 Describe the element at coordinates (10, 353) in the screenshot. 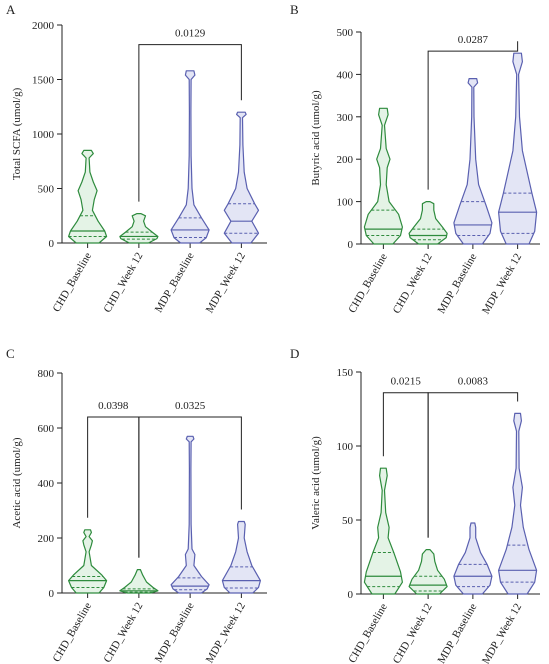

I see `panel-letter: C` at that location.